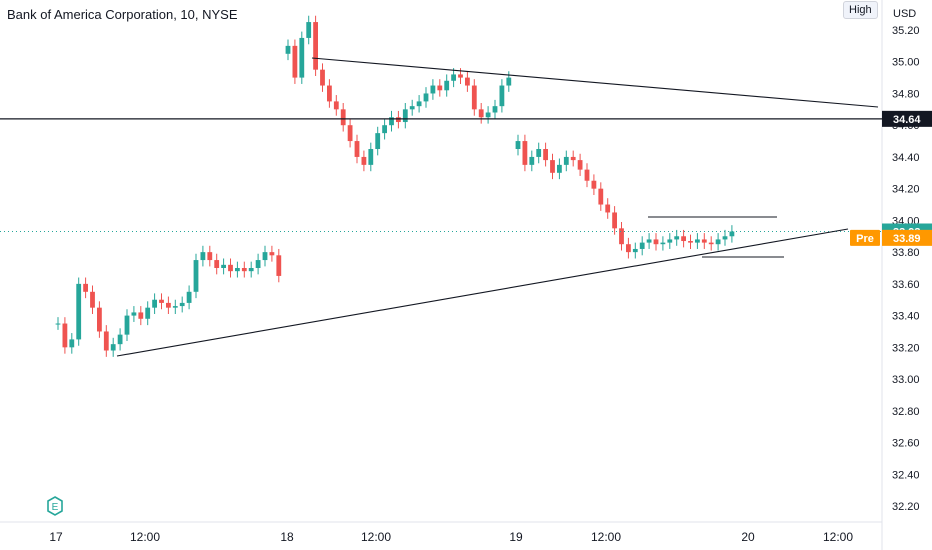  I want to click on y-tick-label: 32.60, so click(906, 444).